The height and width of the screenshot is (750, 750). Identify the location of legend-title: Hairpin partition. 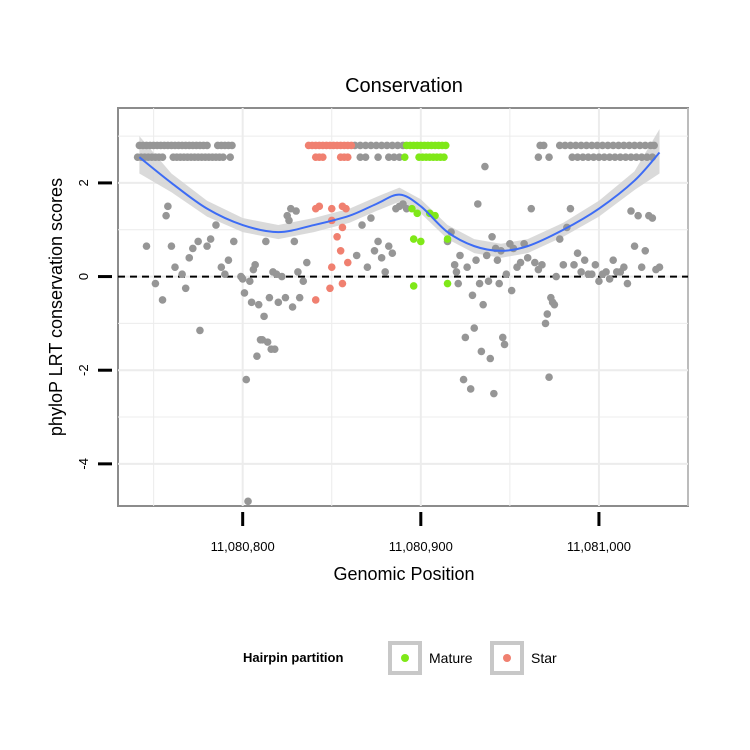
(293, 657).